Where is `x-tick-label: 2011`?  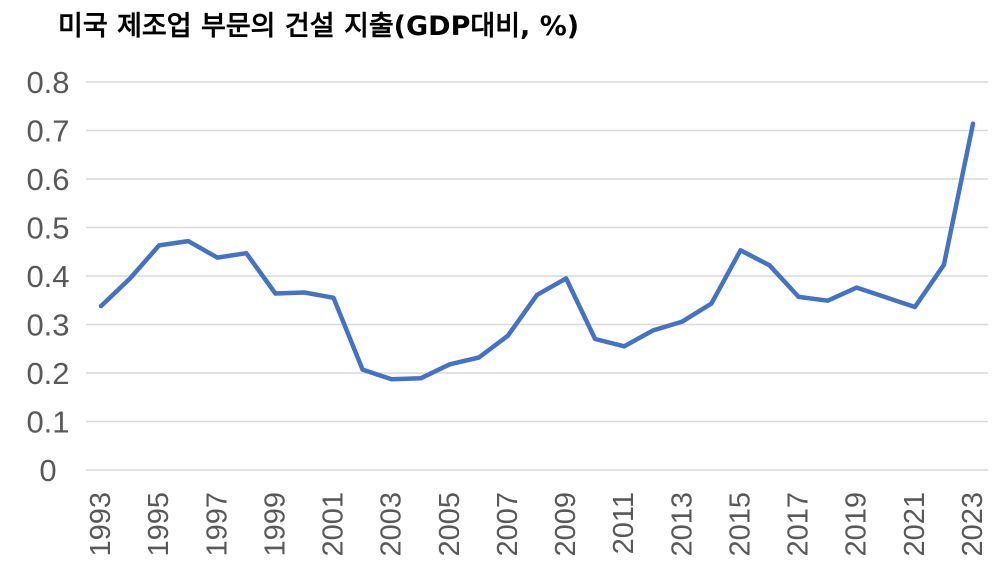
x-tick-label: 2011 is located at coordinates (624, 523).